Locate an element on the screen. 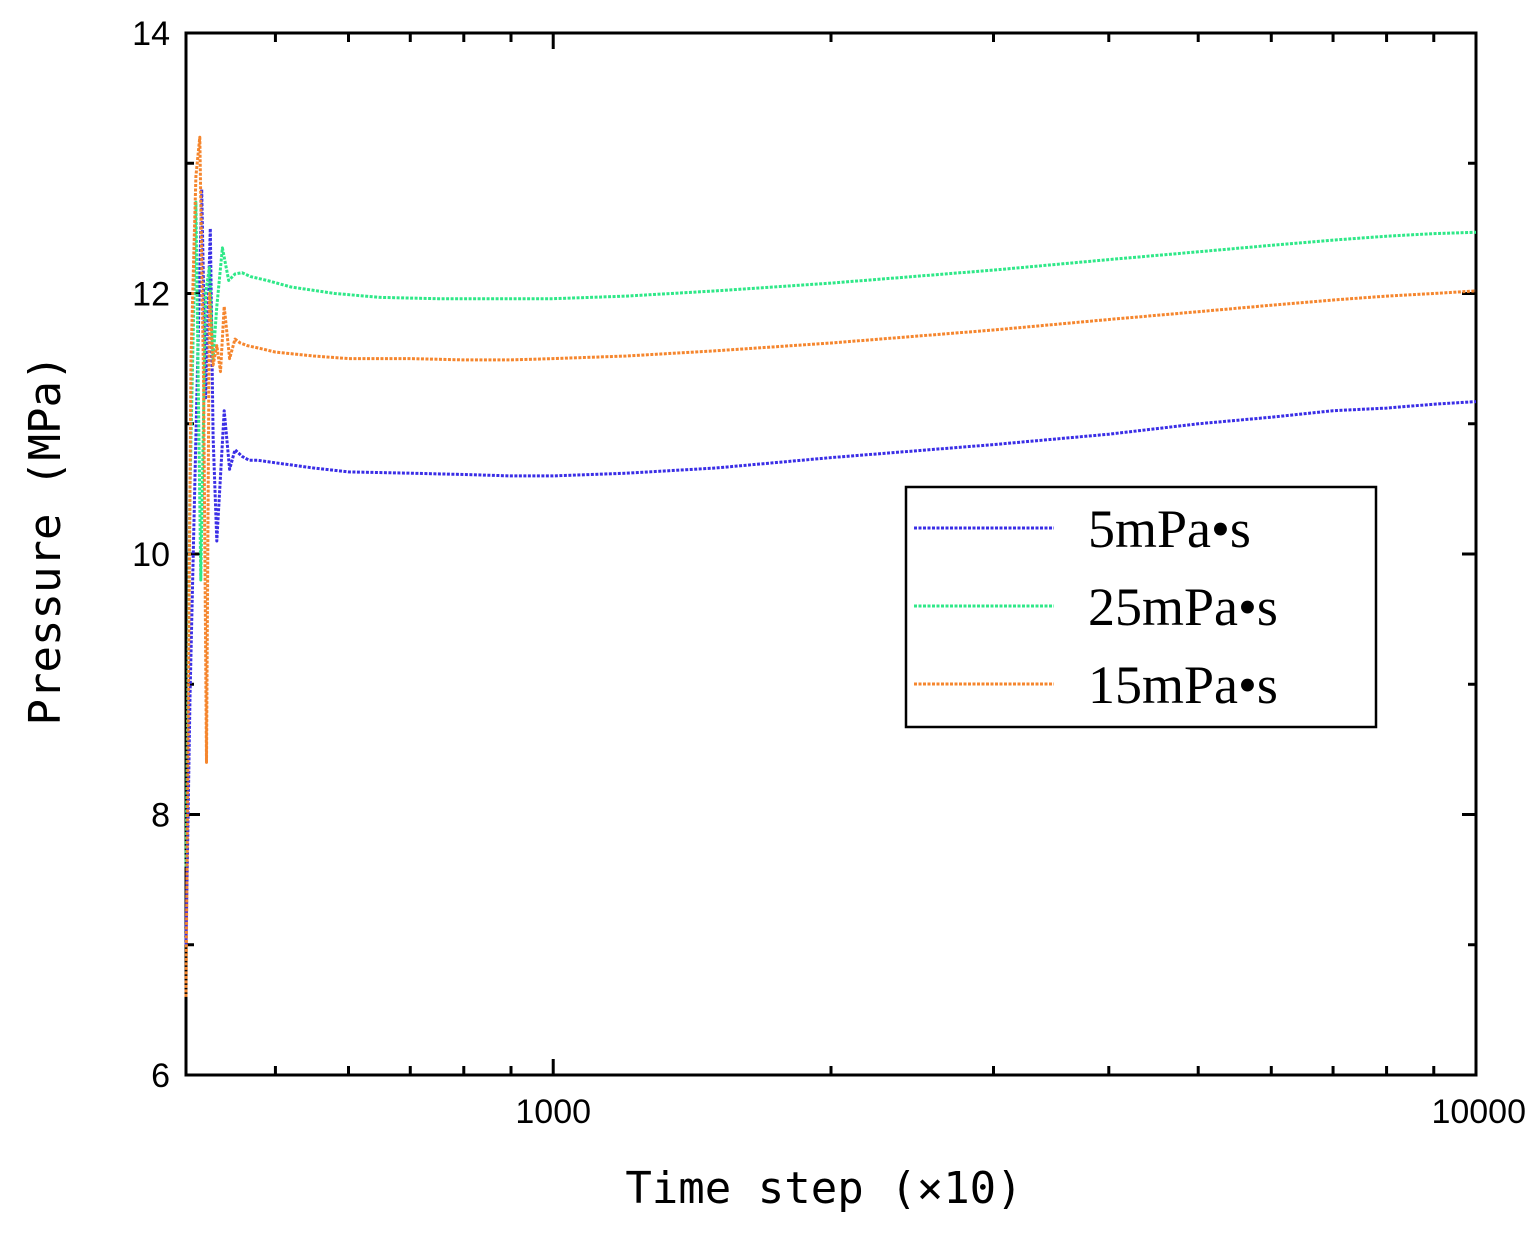 The width and height of the screenshot is (1539, 1238). y-tick-label: 10 is located at coordinates (151, 555).